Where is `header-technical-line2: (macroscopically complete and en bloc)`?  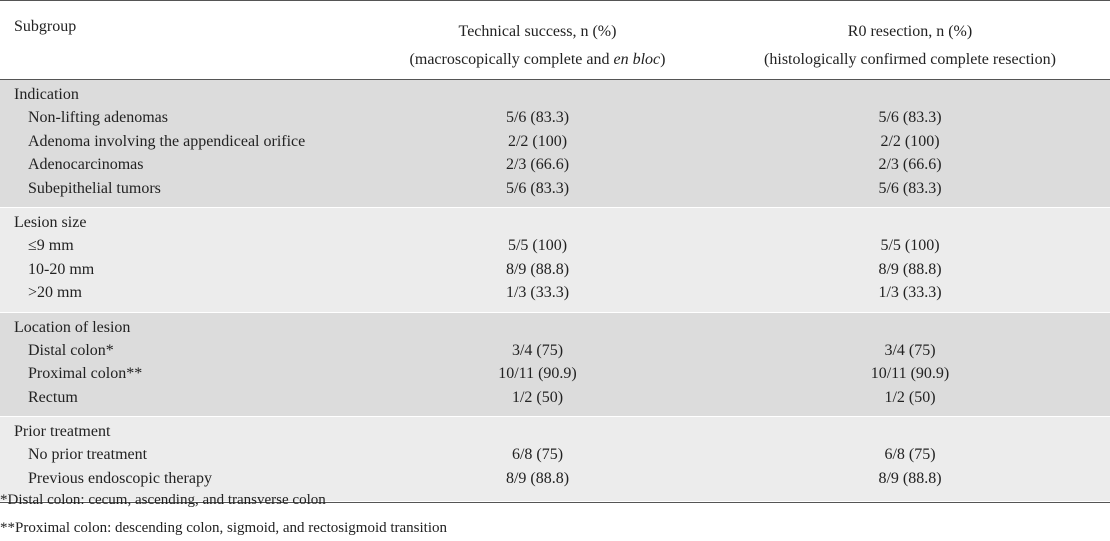
header-technical-line2: (macroscopically complete and en bloc) is located at coordinates (537, 60).